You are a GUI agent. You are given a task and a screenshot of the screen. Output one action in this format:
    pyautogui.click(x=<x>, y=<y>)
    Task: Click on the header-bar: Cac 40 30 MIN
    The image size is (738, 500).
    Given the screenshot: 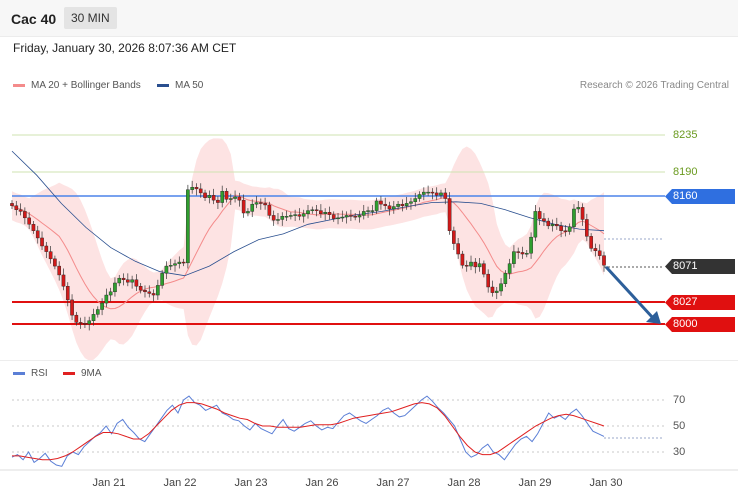 What is the action you would take?
    pyautogui.click(x=369, y=18)
    